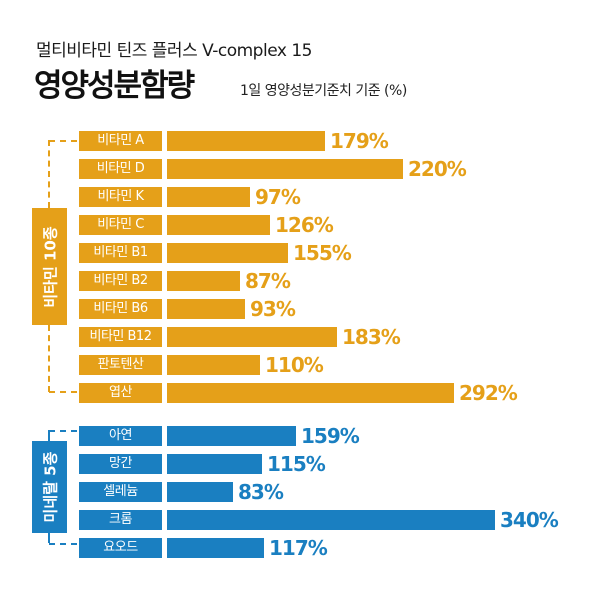  I want to click on chart-row: 비타민 B2 87%, so click(300, 281).